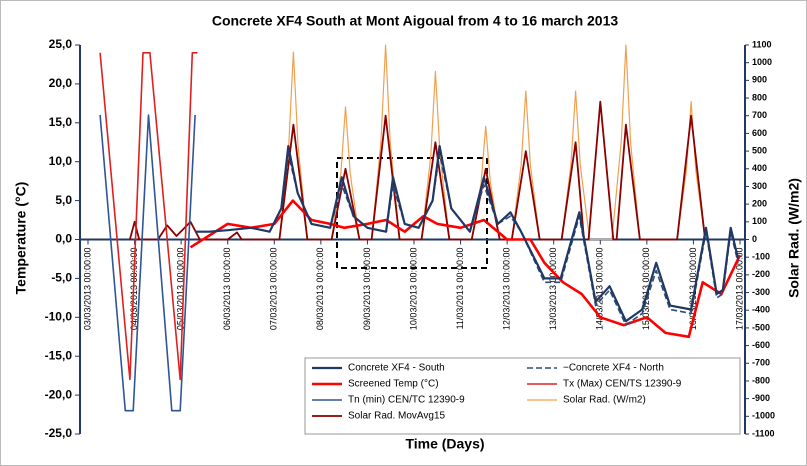 Image resolution: width=807 pixels, height=466 pixels. I want to click on y2-tick-label: -500, so click(761, 327).